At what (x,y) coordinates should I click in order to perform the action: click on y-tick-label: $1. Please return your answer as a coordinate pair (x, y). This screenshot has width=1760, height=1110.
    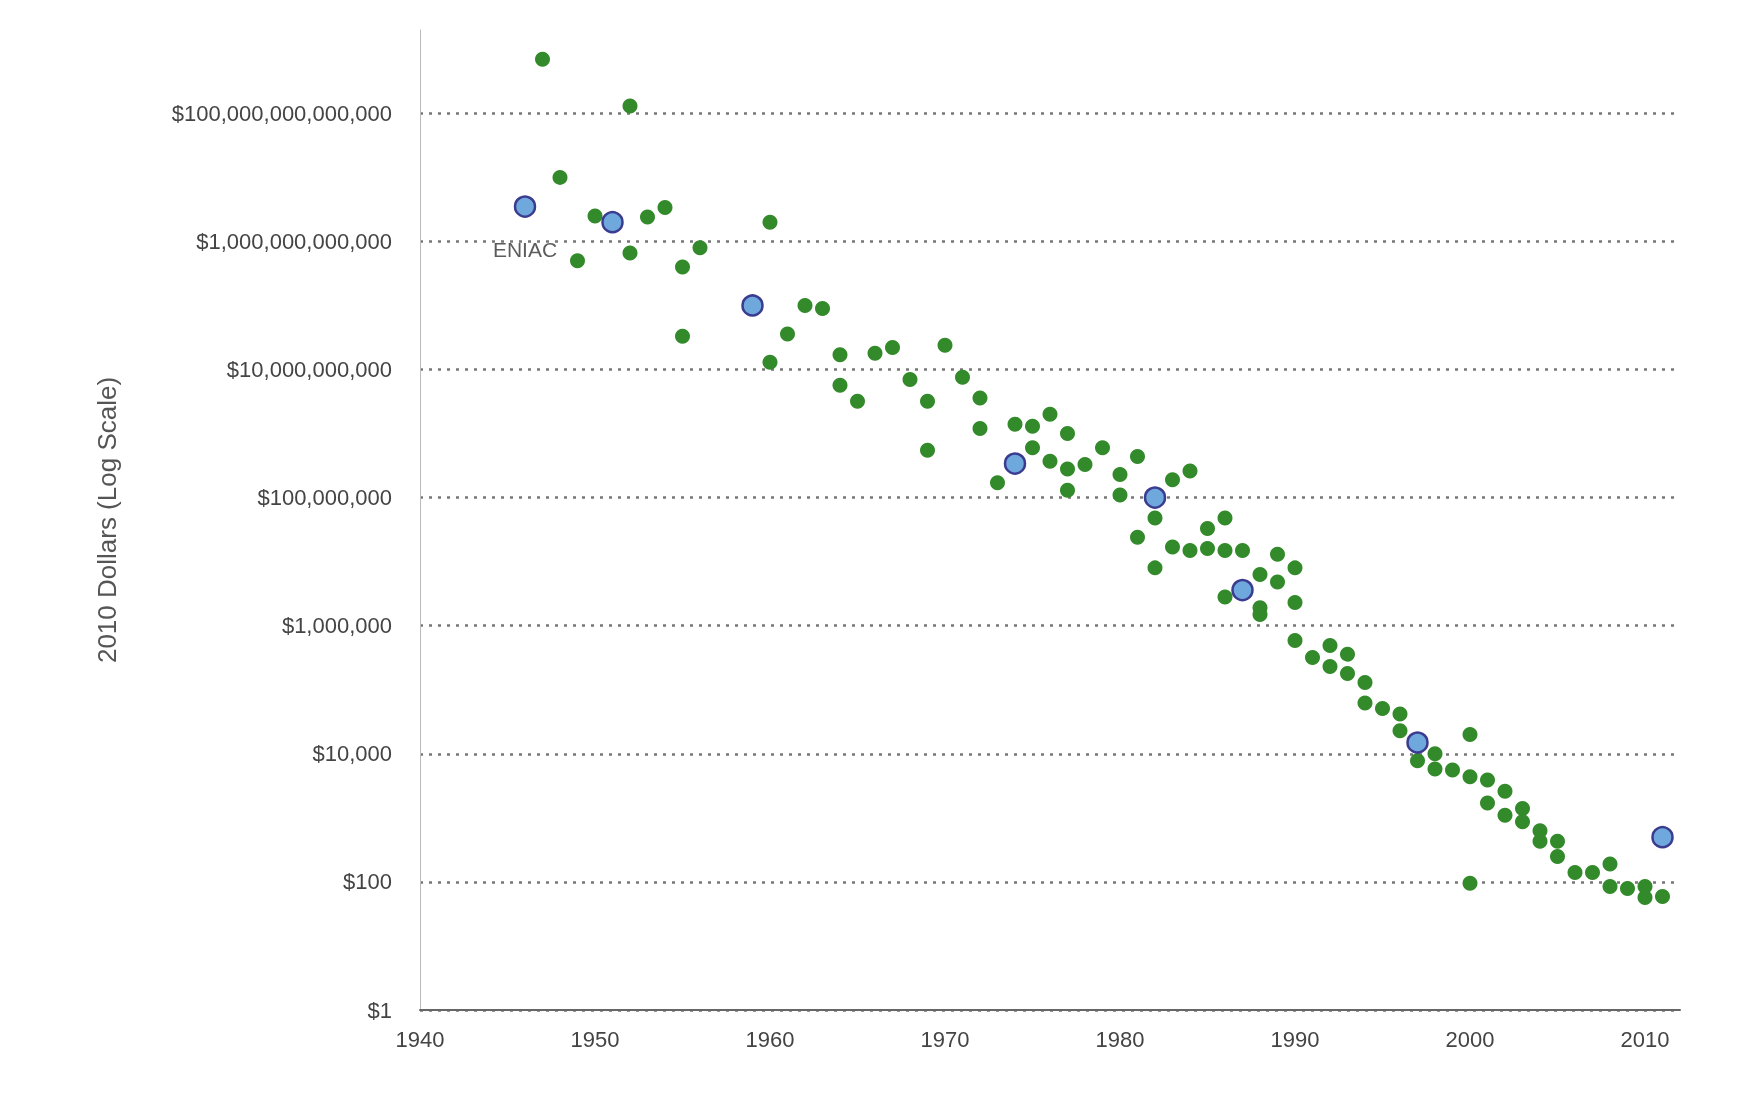
    Looking at the image, I should click on (379, 1010).